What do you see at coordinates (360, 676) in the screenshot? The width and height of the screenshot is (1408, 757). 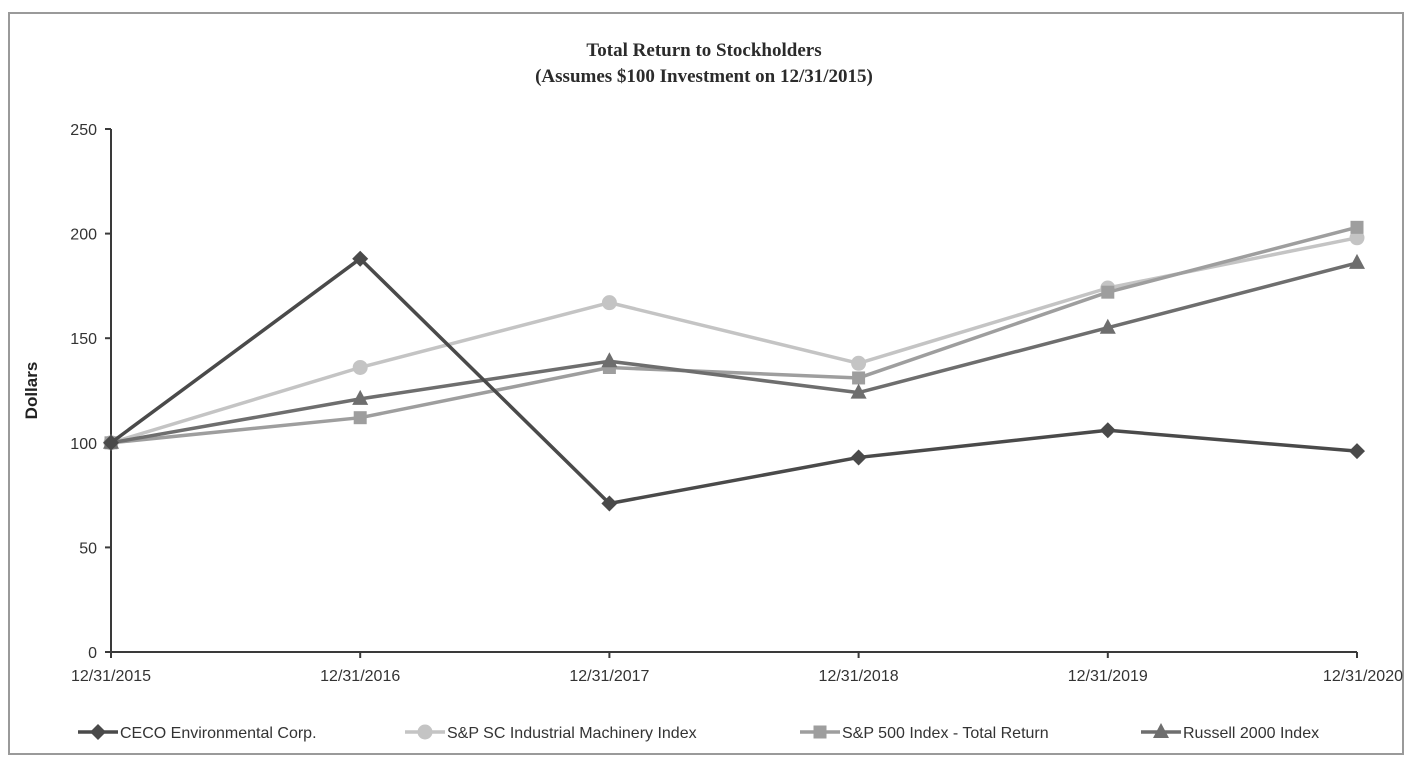 I see `x-tick-label: 12/31/2016` at bounding box center [360, 676].